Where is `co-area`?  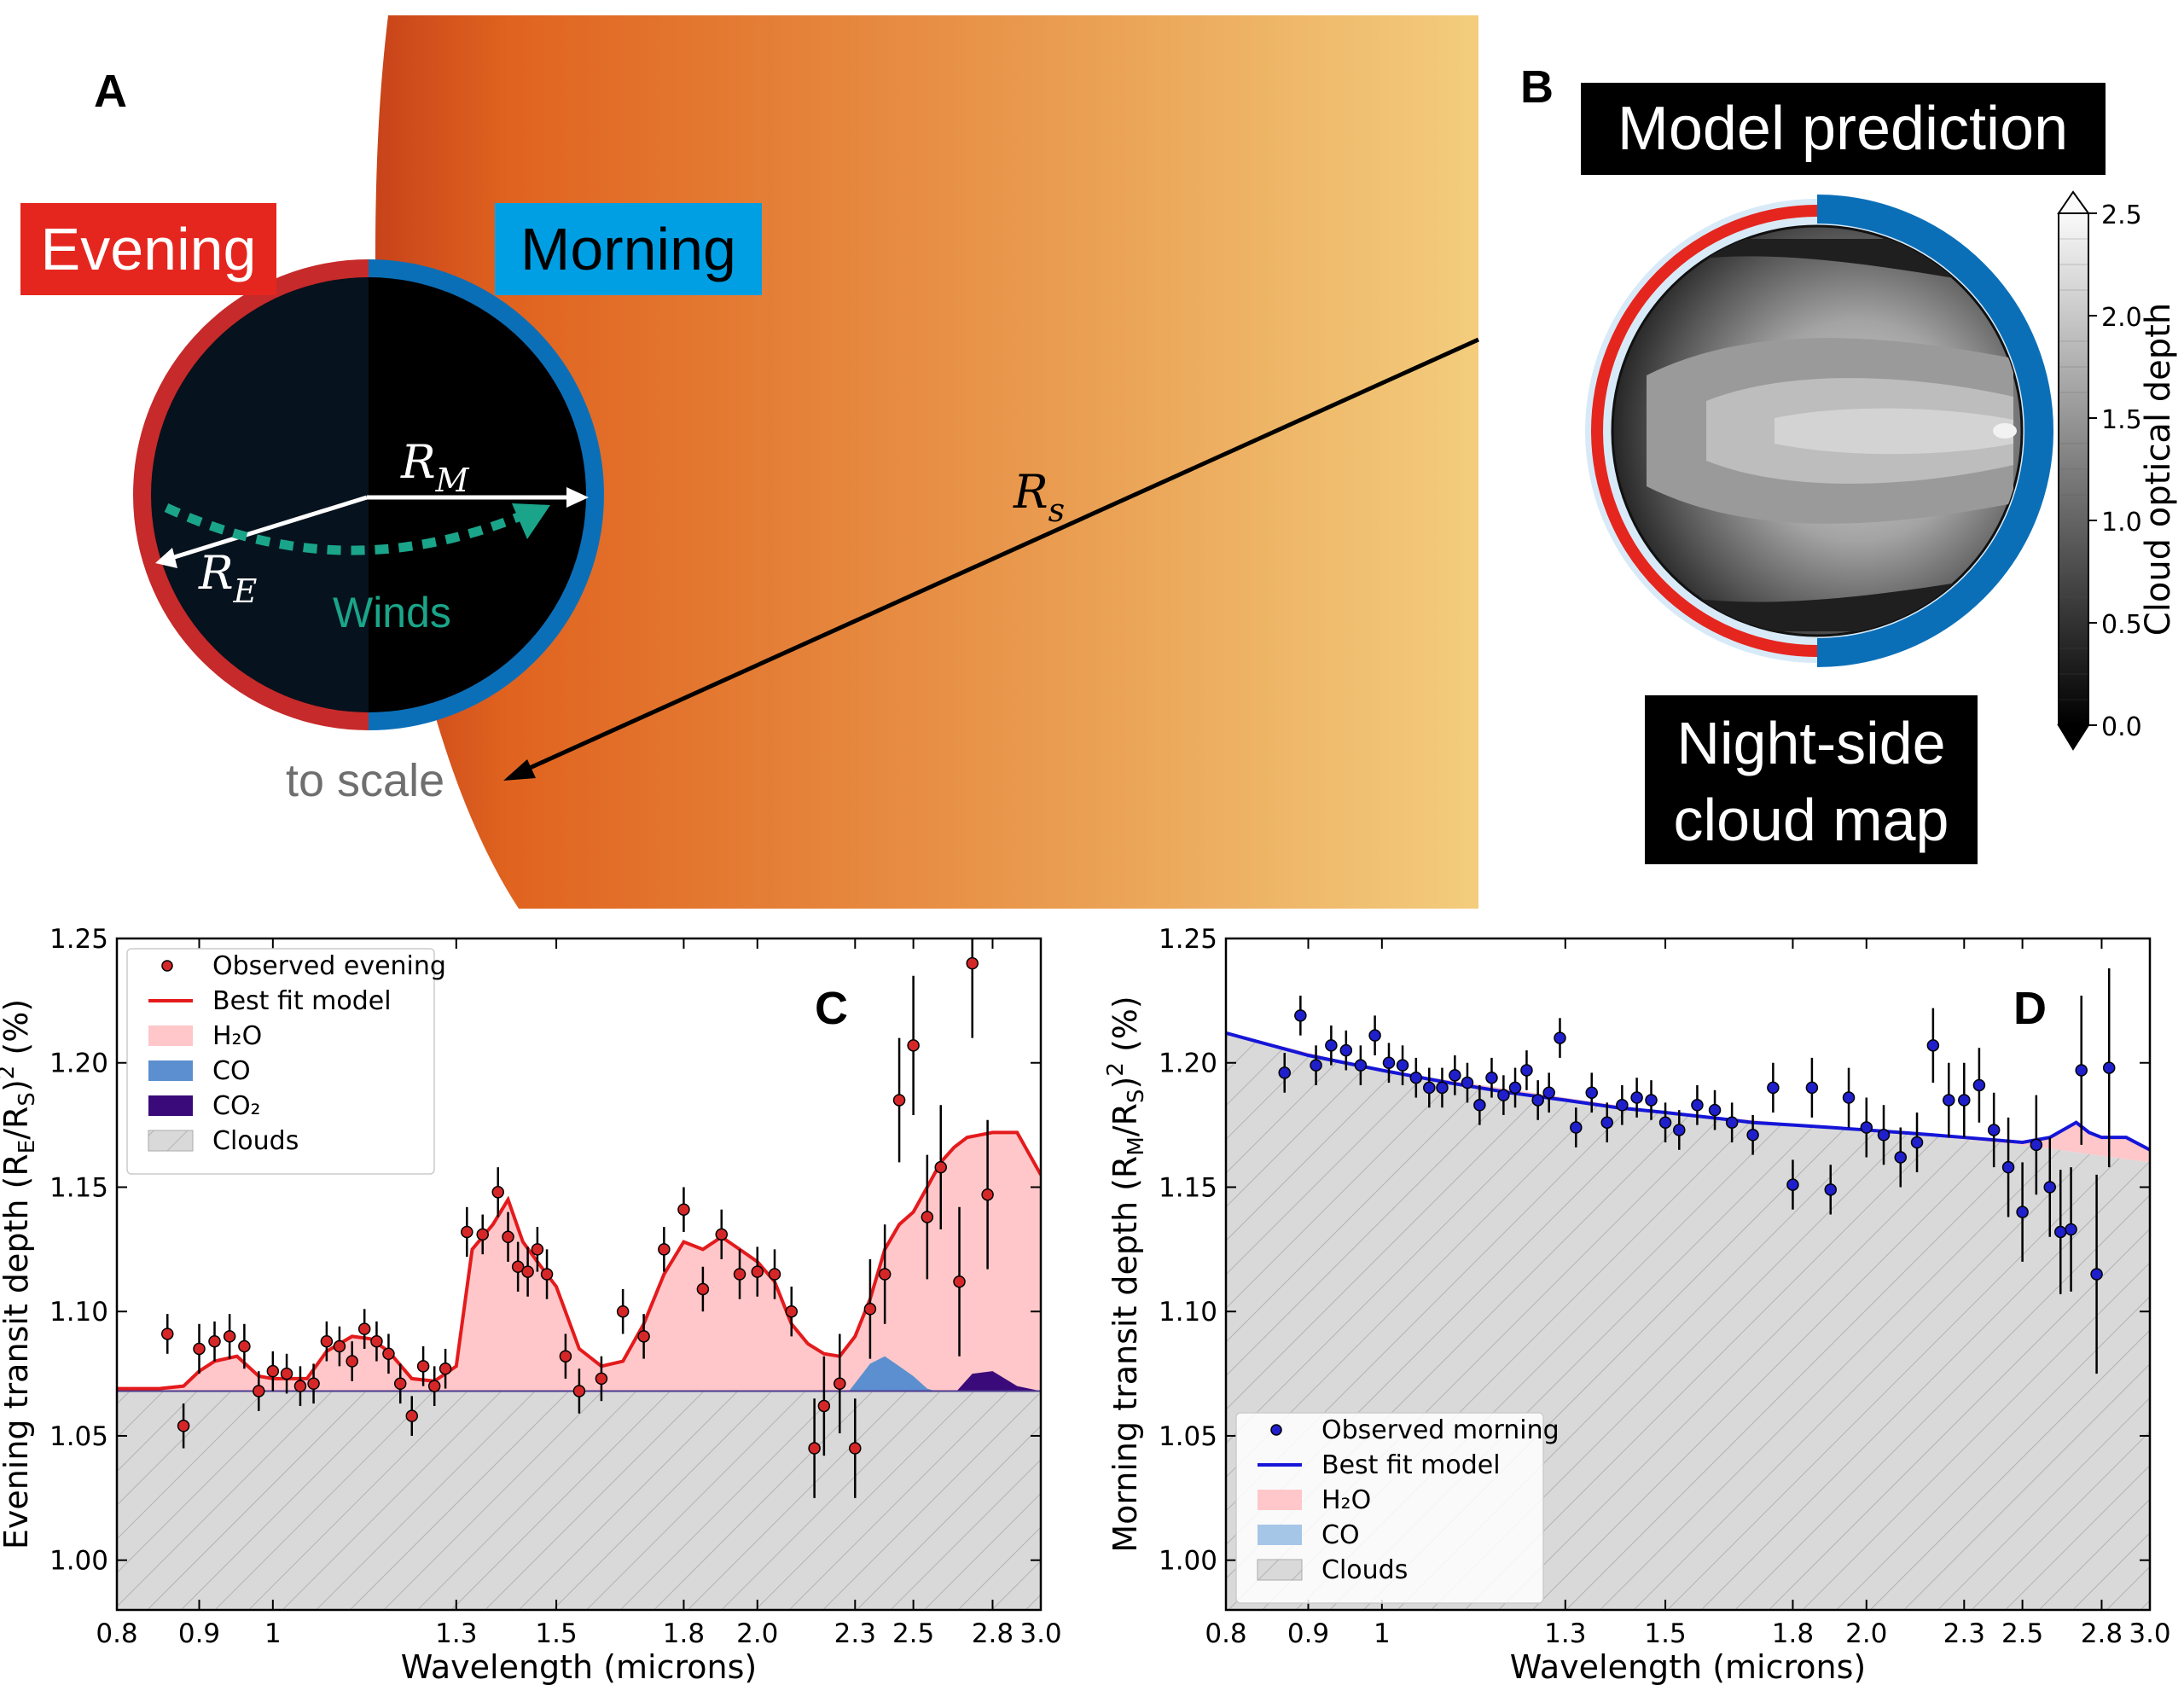 co-area is located at coordinates (892, 1374).